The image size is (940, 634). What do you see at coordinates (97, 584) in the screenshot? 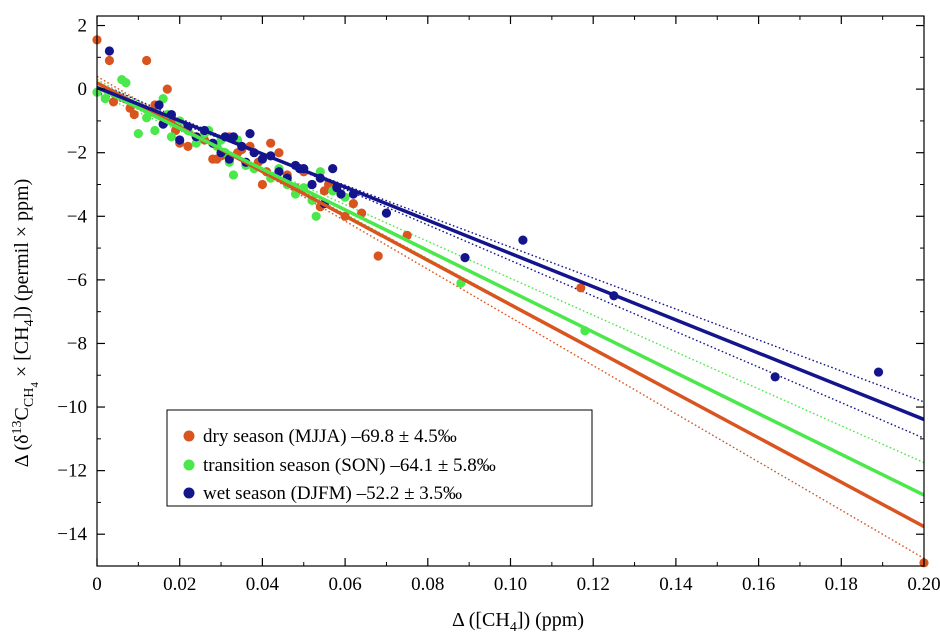
I see `x-tick-label: 0` at bounding box center [97, 584].